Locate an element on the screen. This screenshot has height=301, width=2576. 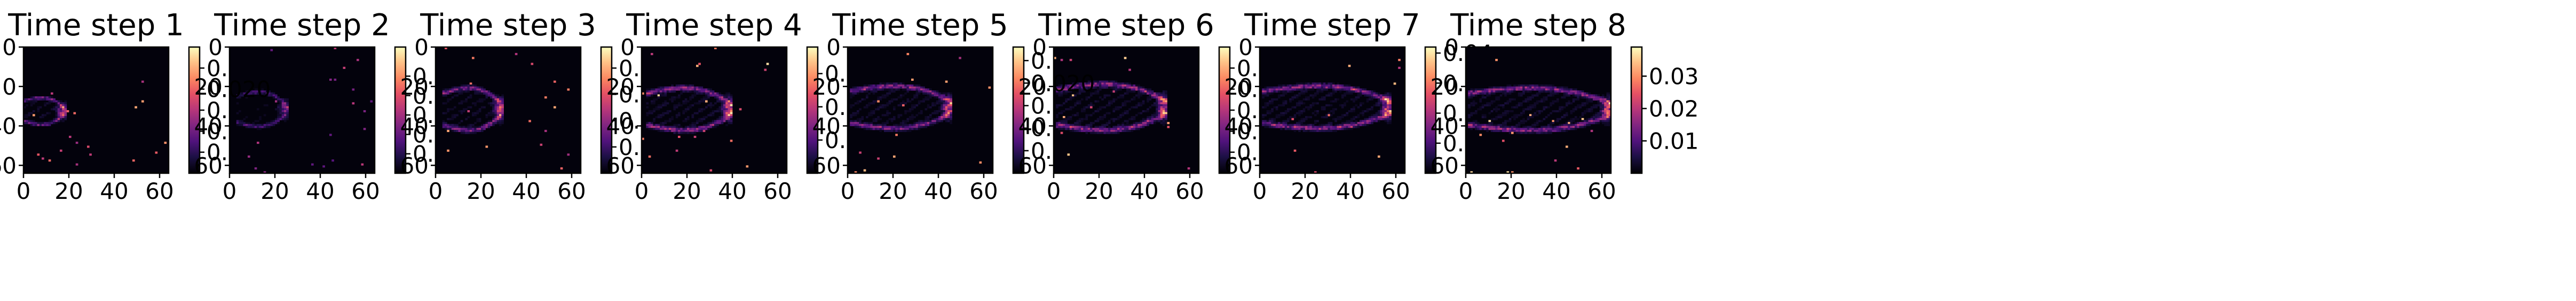
colorbar-tick-label: 0.02 is located at coordinates (1674, 109).